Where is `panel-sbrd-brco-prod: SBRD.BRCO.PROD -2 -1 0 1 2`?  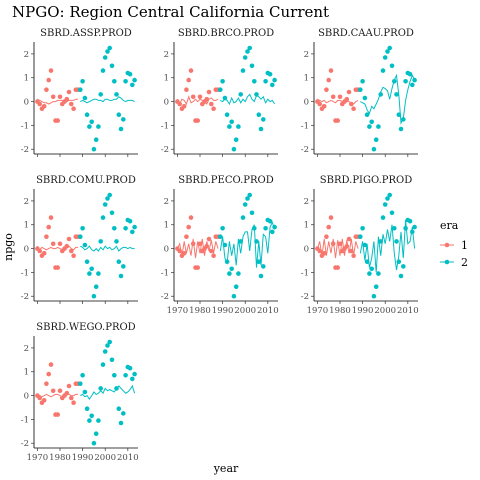 panel-sbrd-brco-prod: SBRD.BRCO.PROD -2 -1 0 1 2 is located at coordinates (219, 92).